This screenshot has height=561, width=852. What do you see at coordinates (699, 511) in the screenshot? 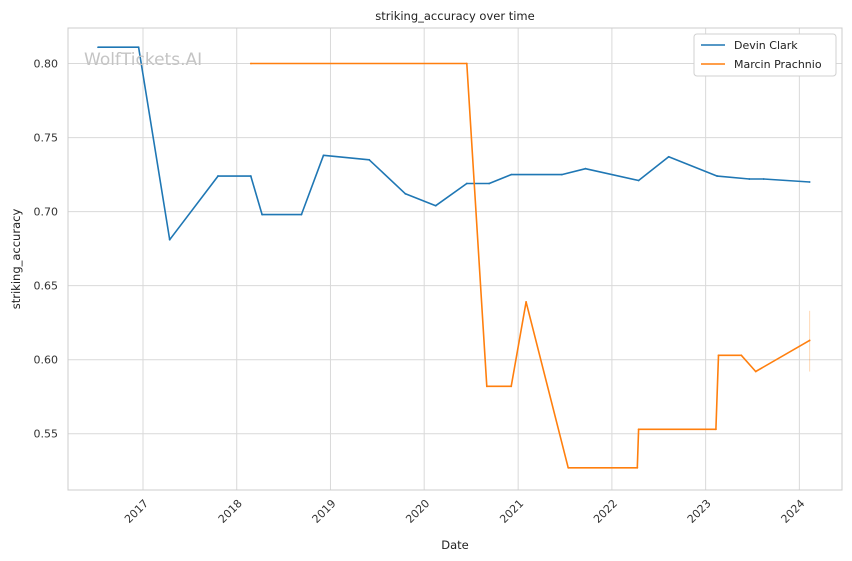
I see `x-tick-label: 2023` at bounding box center [699, 511].